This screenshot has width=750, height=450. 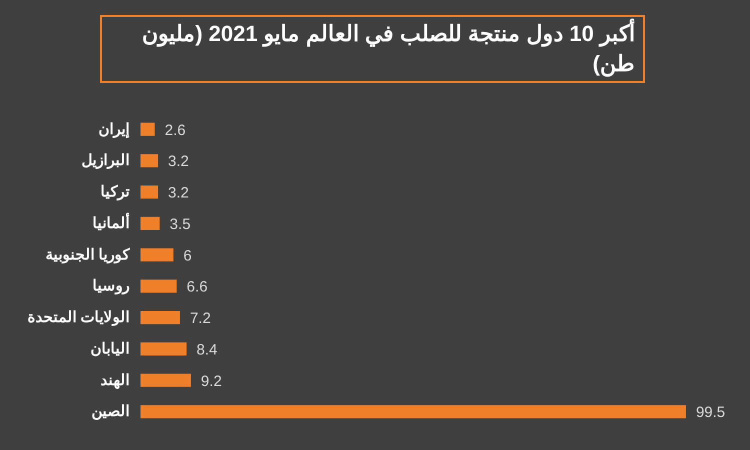 I want to click on data-label: 2.6, so click(x=175, y=130).